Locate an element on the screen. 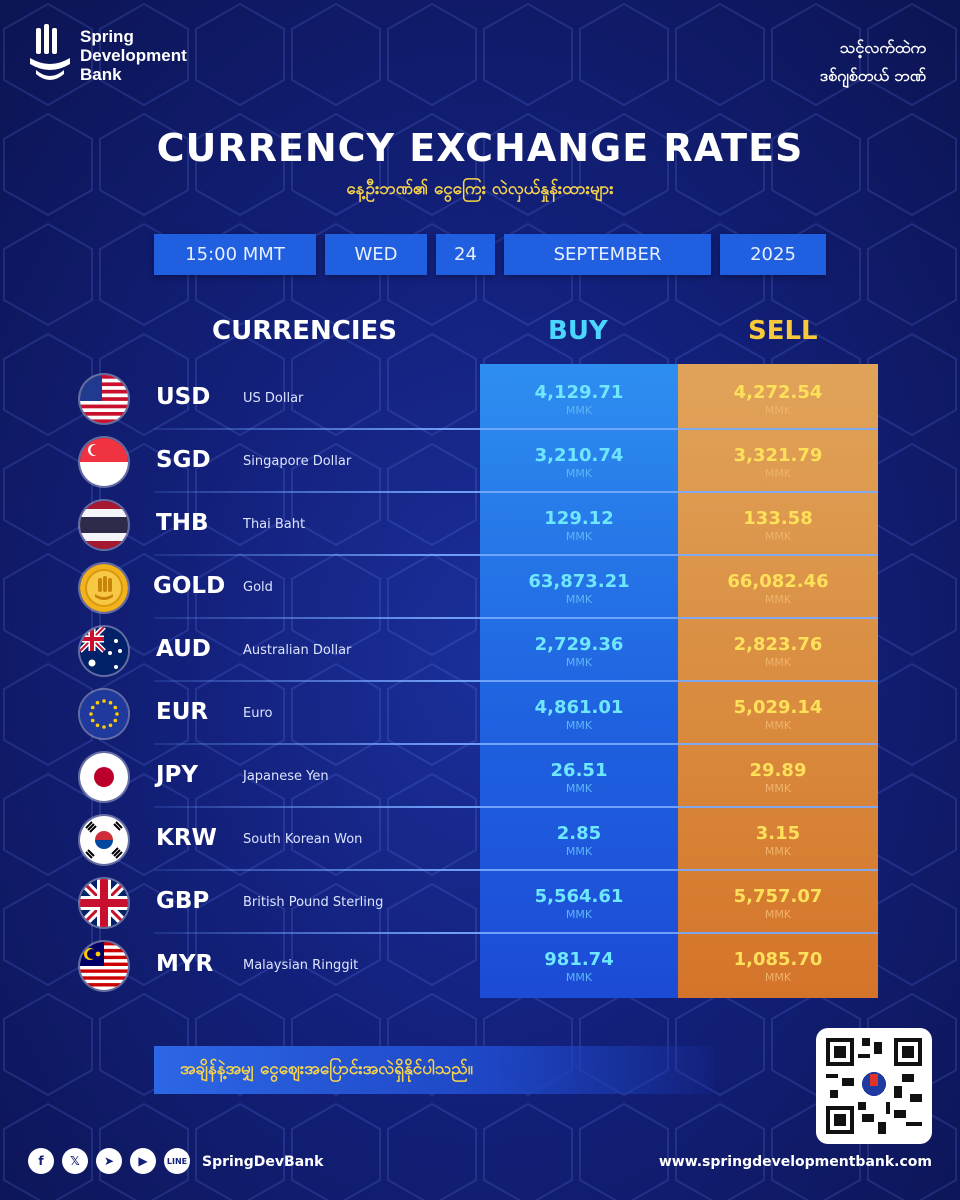  page-subtitle: နေ့ဦးဘဏ်၏ ငွေကြေး လဲလှယ်နှုန်းထားများ is located at coordinates (480, 189).